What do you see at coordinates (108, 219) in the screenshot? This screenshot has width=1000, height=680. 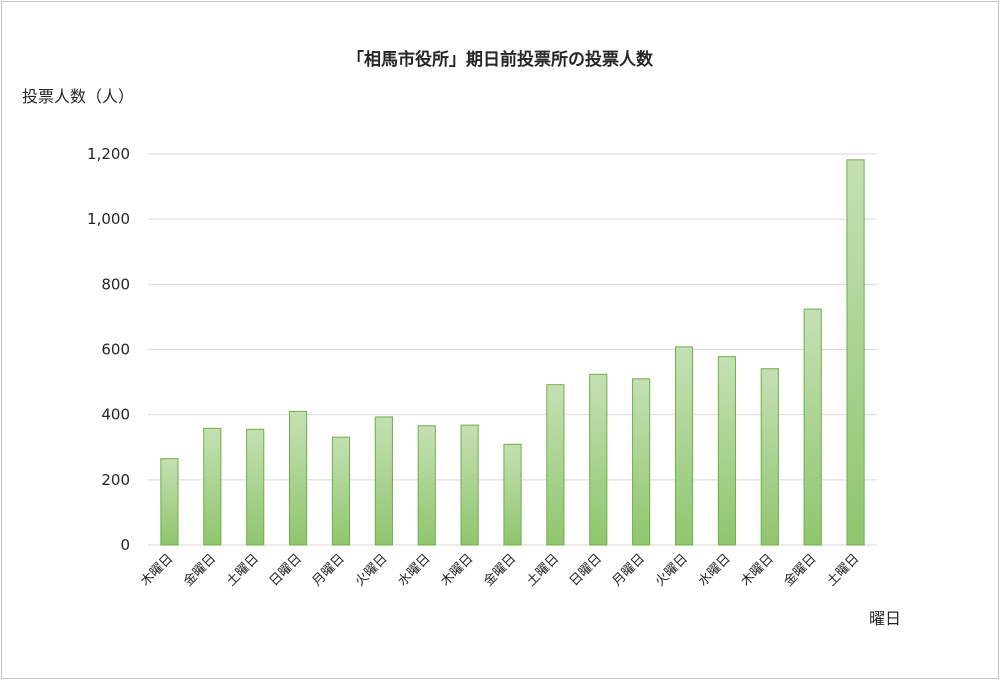 I see `y-tick-label: 1,000` at bounding box center [108, 219].